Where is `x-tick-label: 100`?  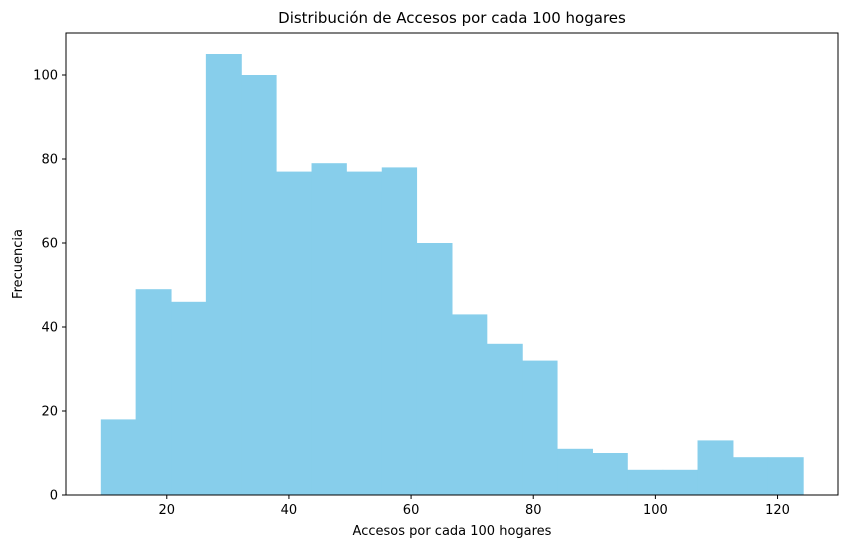 x-tick-label: 100 is located at coordinates (655, 510).